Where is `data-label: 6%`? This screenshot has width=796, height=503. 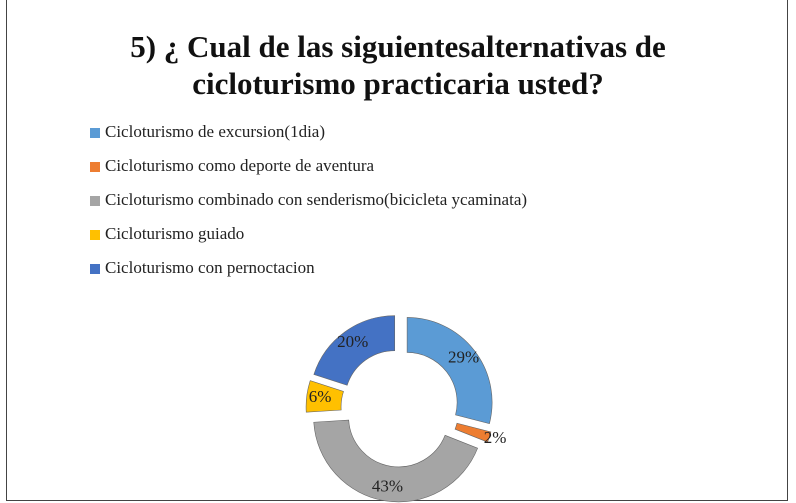
data-label: 6% is located at coordinates (320, 396).